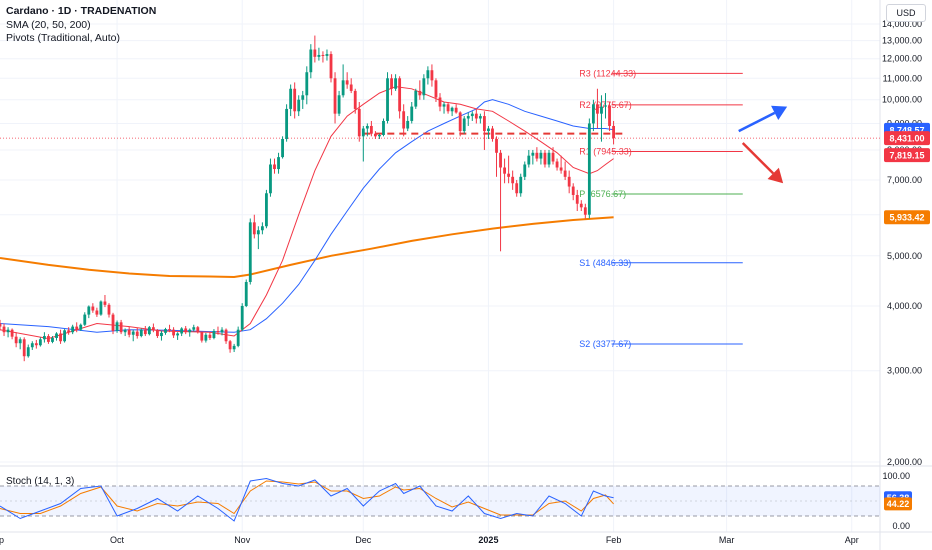  What do you see at coordinates (307, 247) in the screenshot?
I see `sma200-line` at bounding box center [307, 247].